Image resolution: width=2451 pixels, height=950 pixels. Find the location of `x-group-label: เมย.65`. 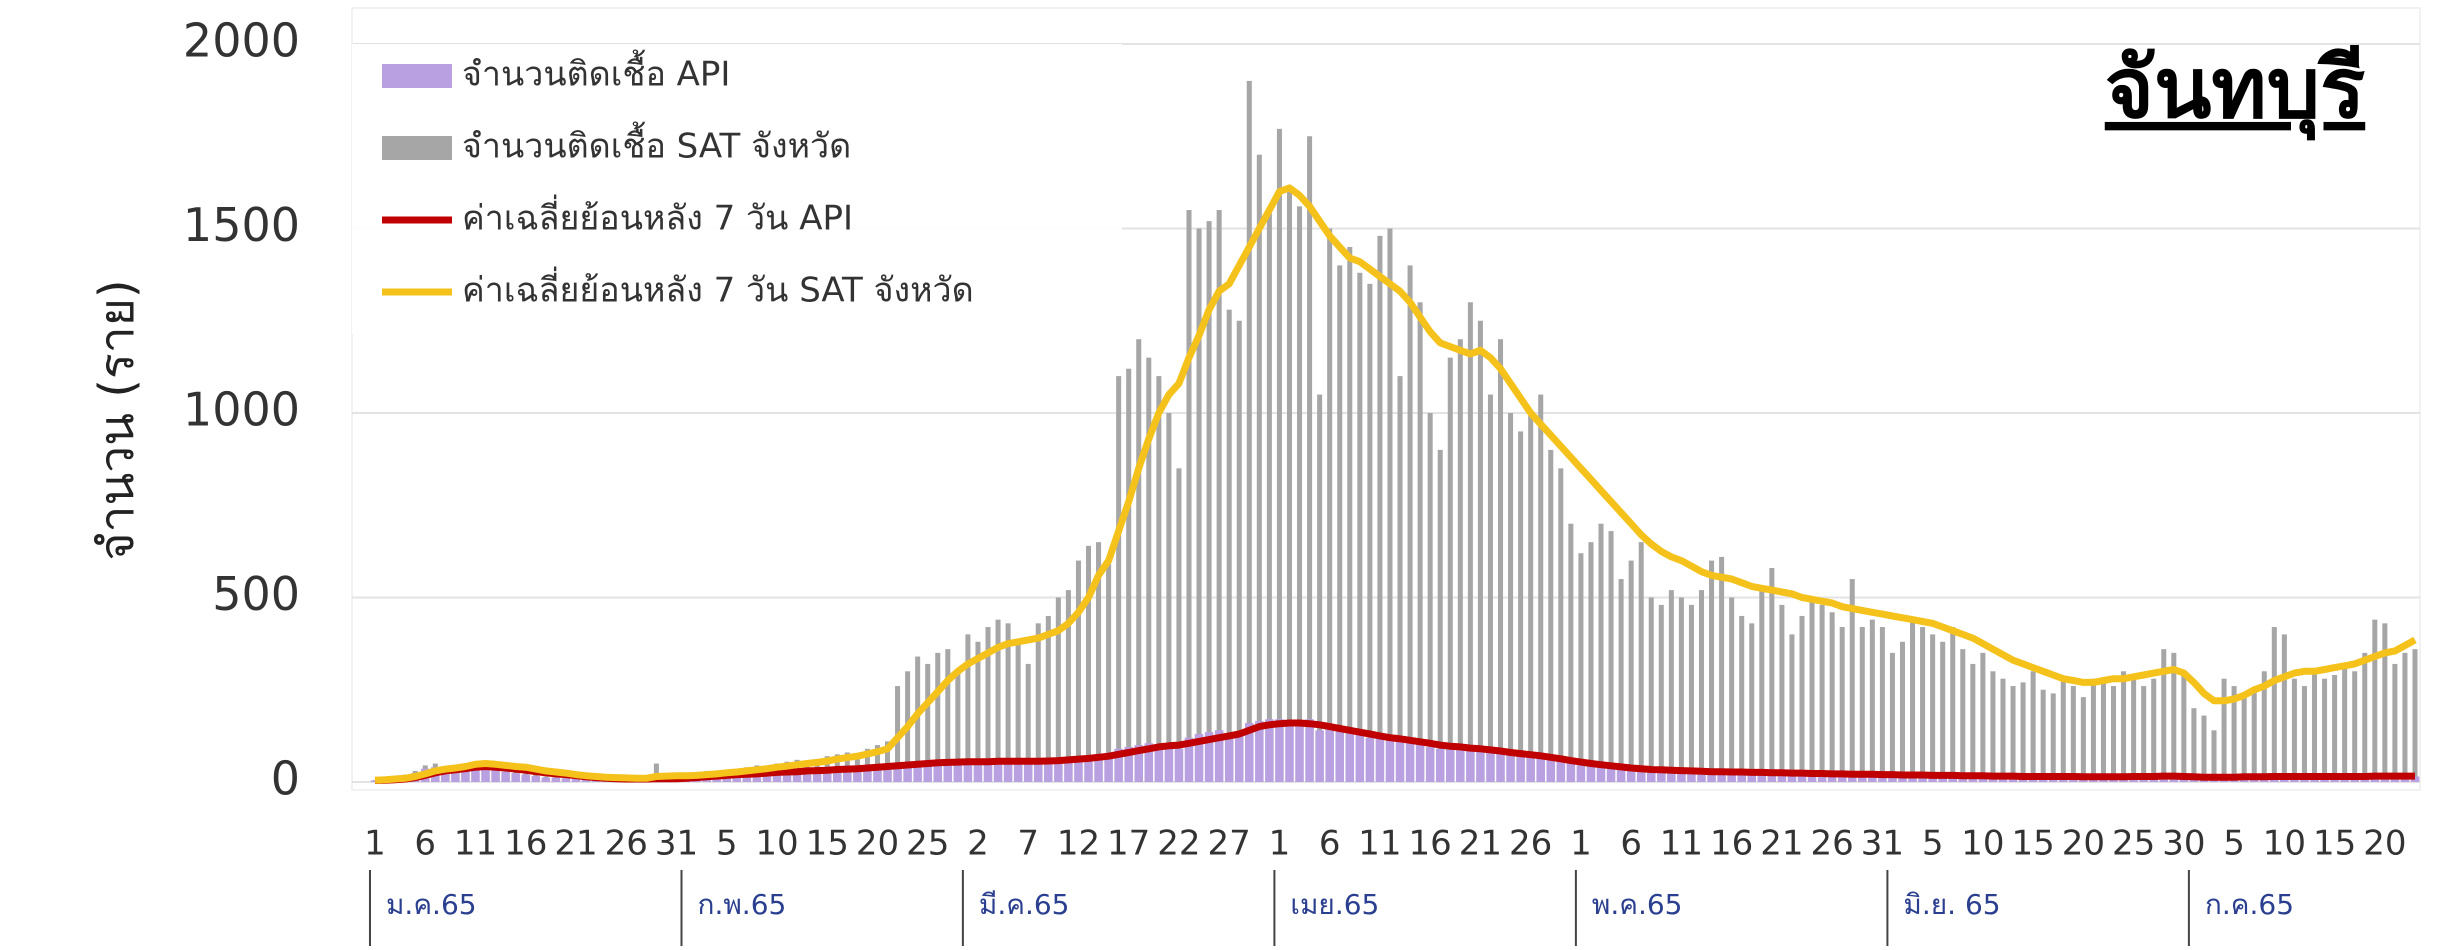

x-group-label: เมย.65 is located at coordinates (1334, 904).